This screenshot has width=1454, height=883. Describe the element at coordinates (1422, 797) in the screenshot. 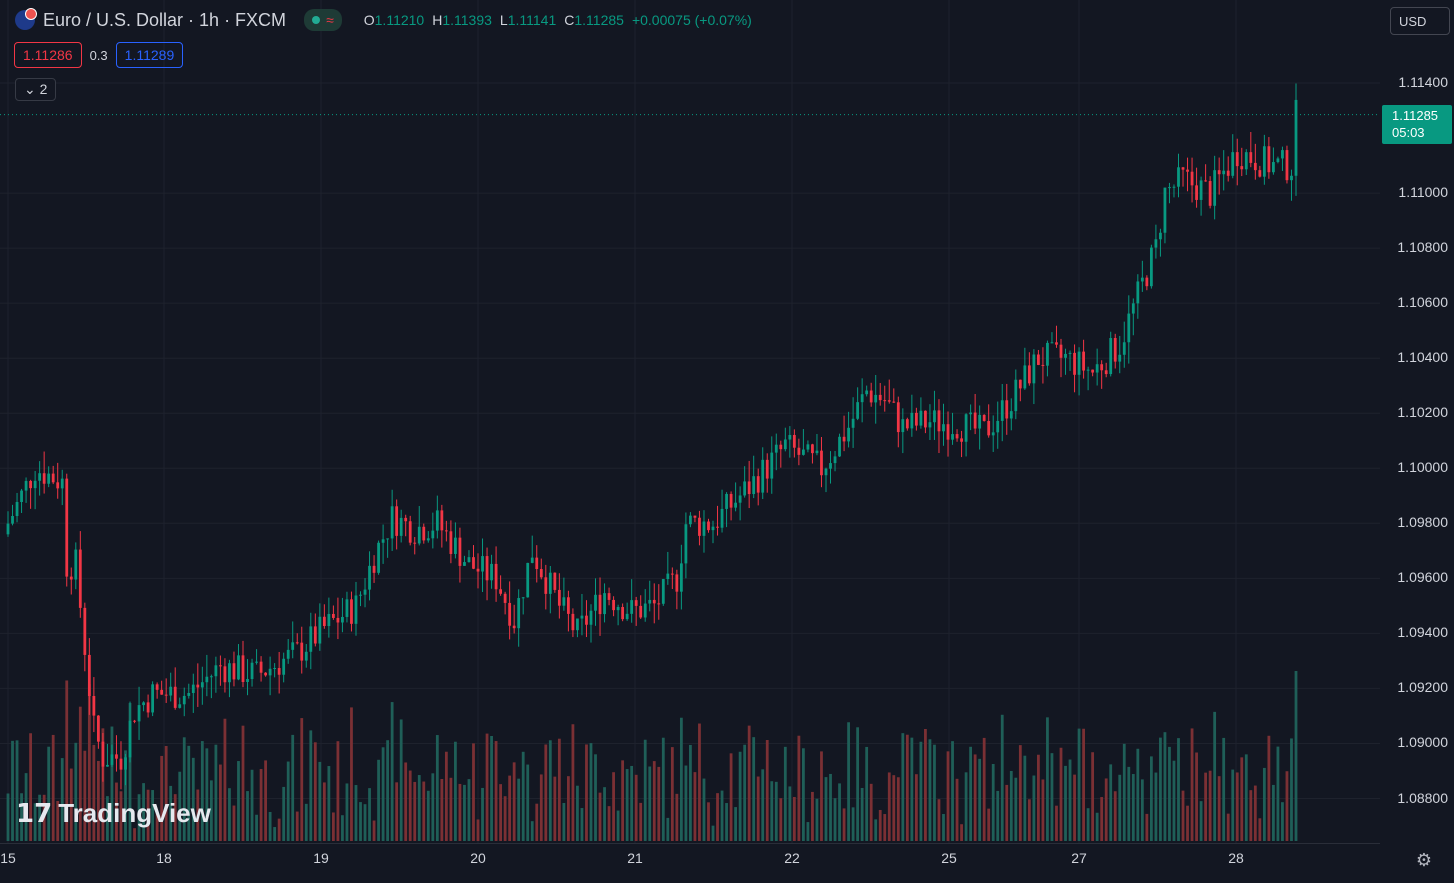

I see `y-axis-tick: 1.08800` at that location.